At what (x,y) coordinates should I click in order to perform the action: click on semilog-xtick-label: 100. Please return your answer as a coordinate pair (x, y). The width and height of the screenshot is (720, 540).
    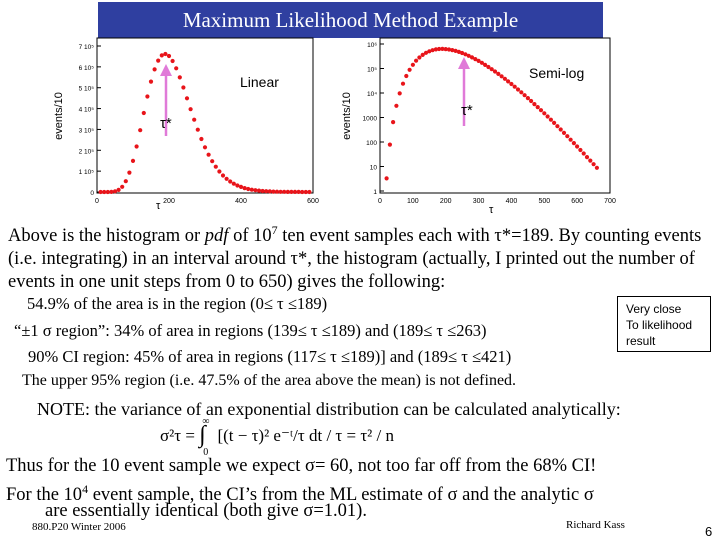
    Looking at the image, I should click on (413, 201).